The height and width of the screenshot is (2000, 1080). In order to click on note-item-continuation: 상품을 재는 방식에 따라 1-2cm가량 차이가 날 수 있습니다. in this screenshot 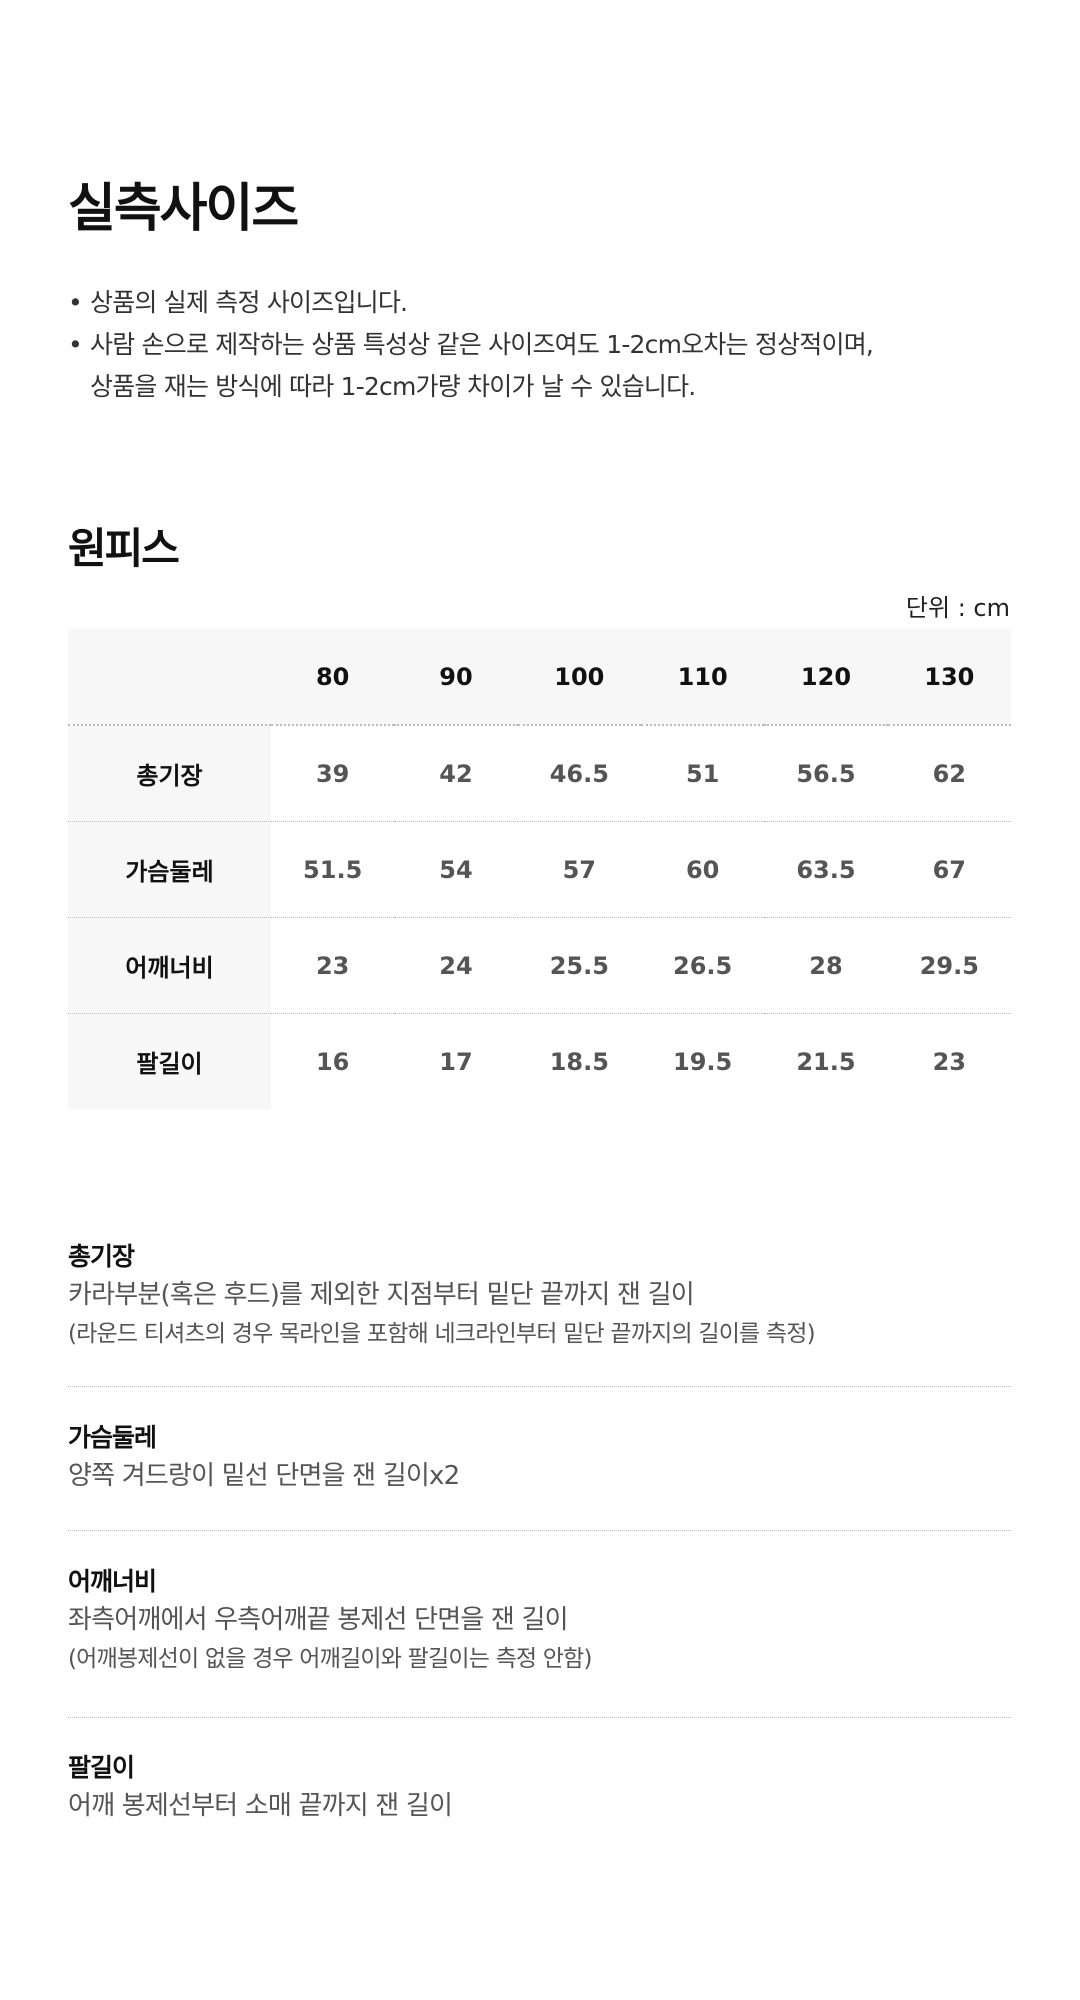, I will do `click(470, 387)`.